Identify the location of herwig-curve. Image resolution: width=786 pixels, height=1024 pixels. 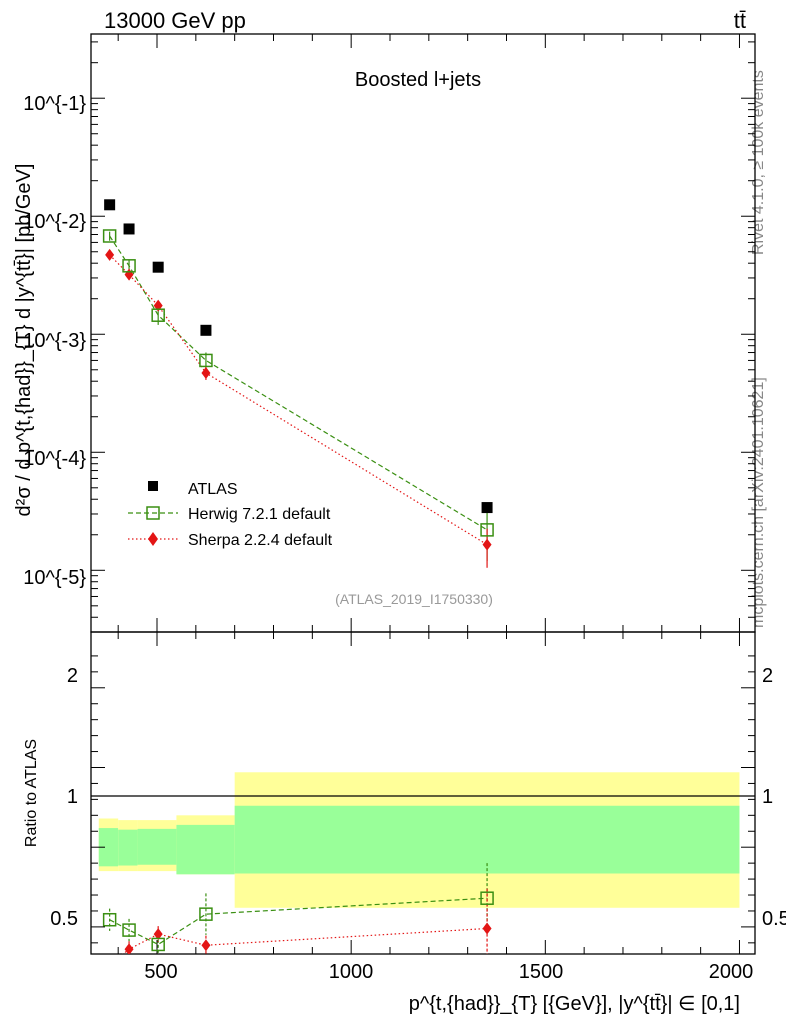
(298, 383).